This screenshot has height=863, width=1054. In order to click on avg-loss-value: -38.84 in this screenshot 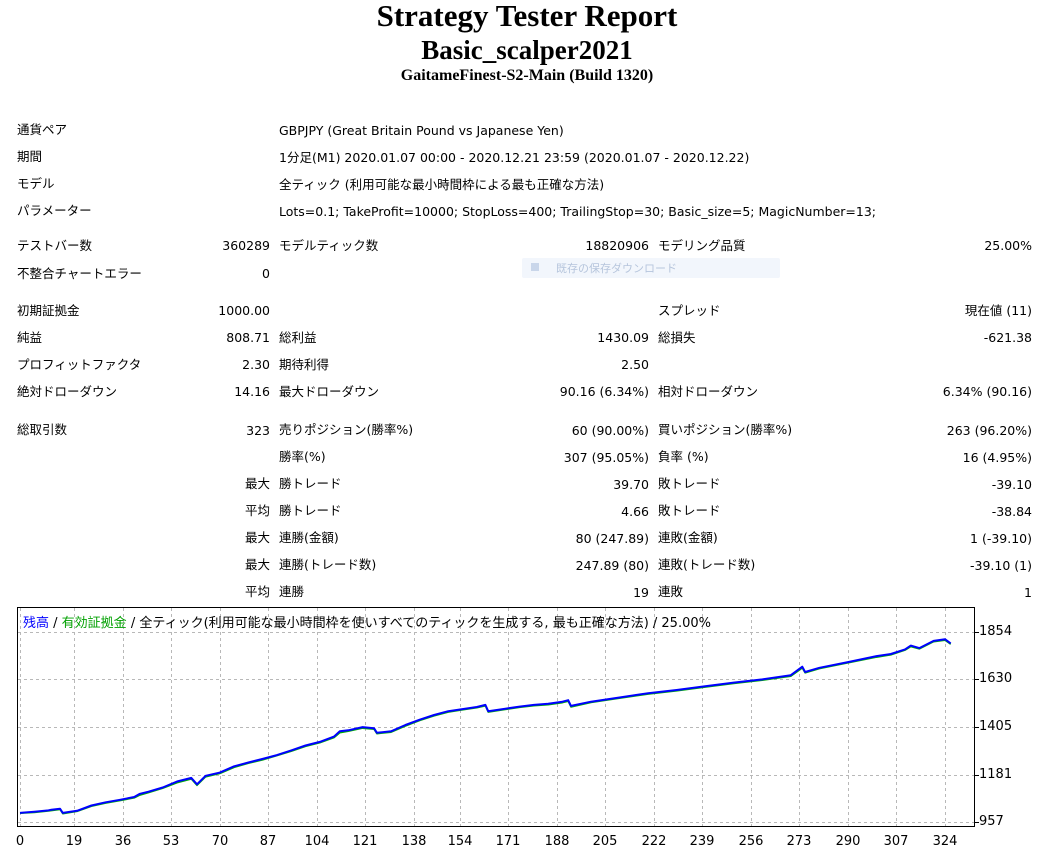, I will do `click(1011, 511)`.